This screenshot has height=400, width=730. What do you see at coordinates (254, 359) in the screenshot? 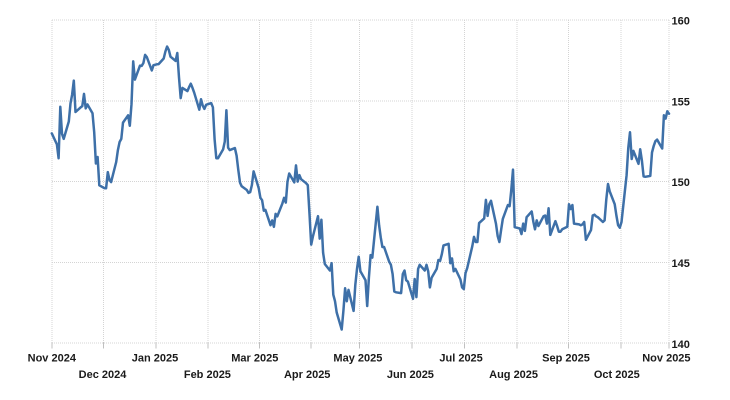
I see `svg-text: Mar 2025` at bounding box center [254, 359].